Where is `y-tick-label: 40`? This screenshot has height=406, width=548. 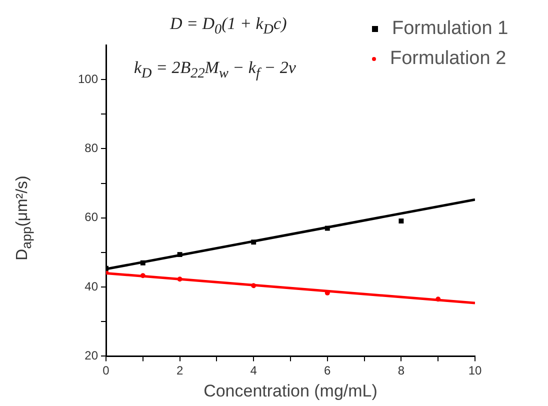 y-tick-label: 40 is located at coordinates (91, 286).